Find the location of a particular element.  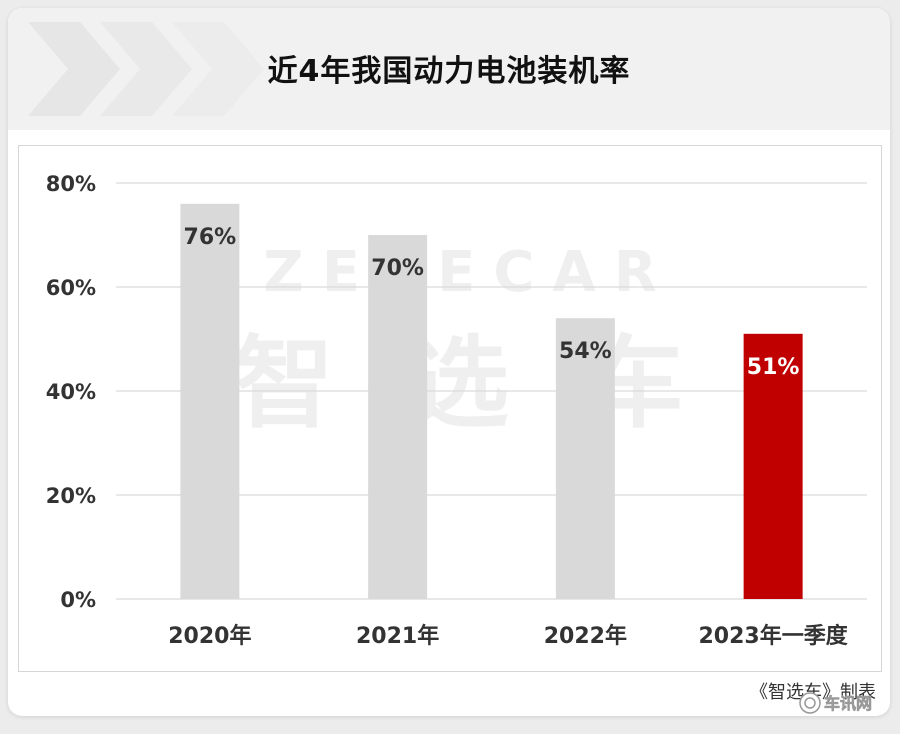

data-label: 51% is located at coordinates (773, 367).